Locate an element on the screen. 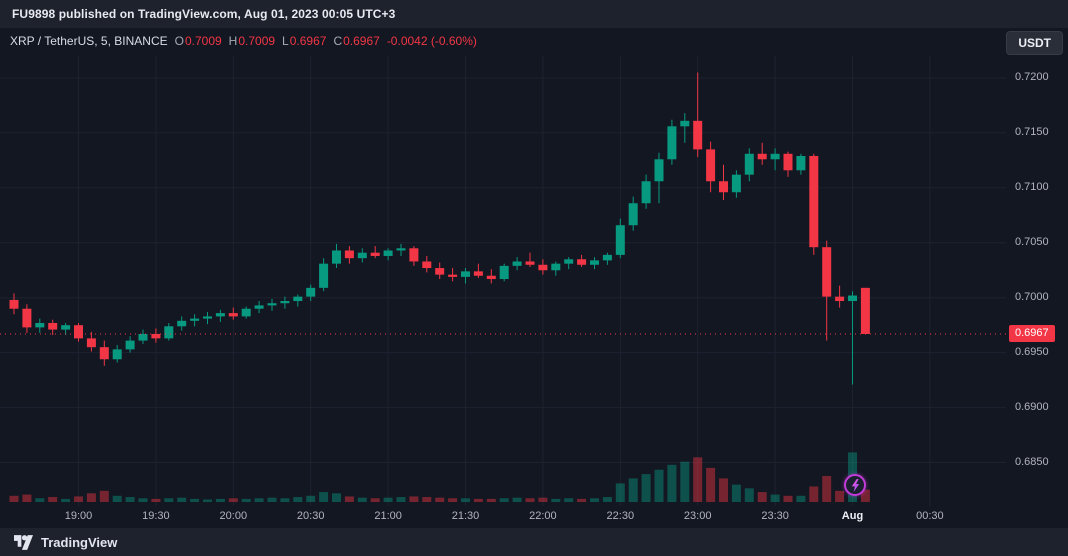 The image size is (1068, 556). price-tick-label: 0.7200 is located at coordinates (1032, 76).